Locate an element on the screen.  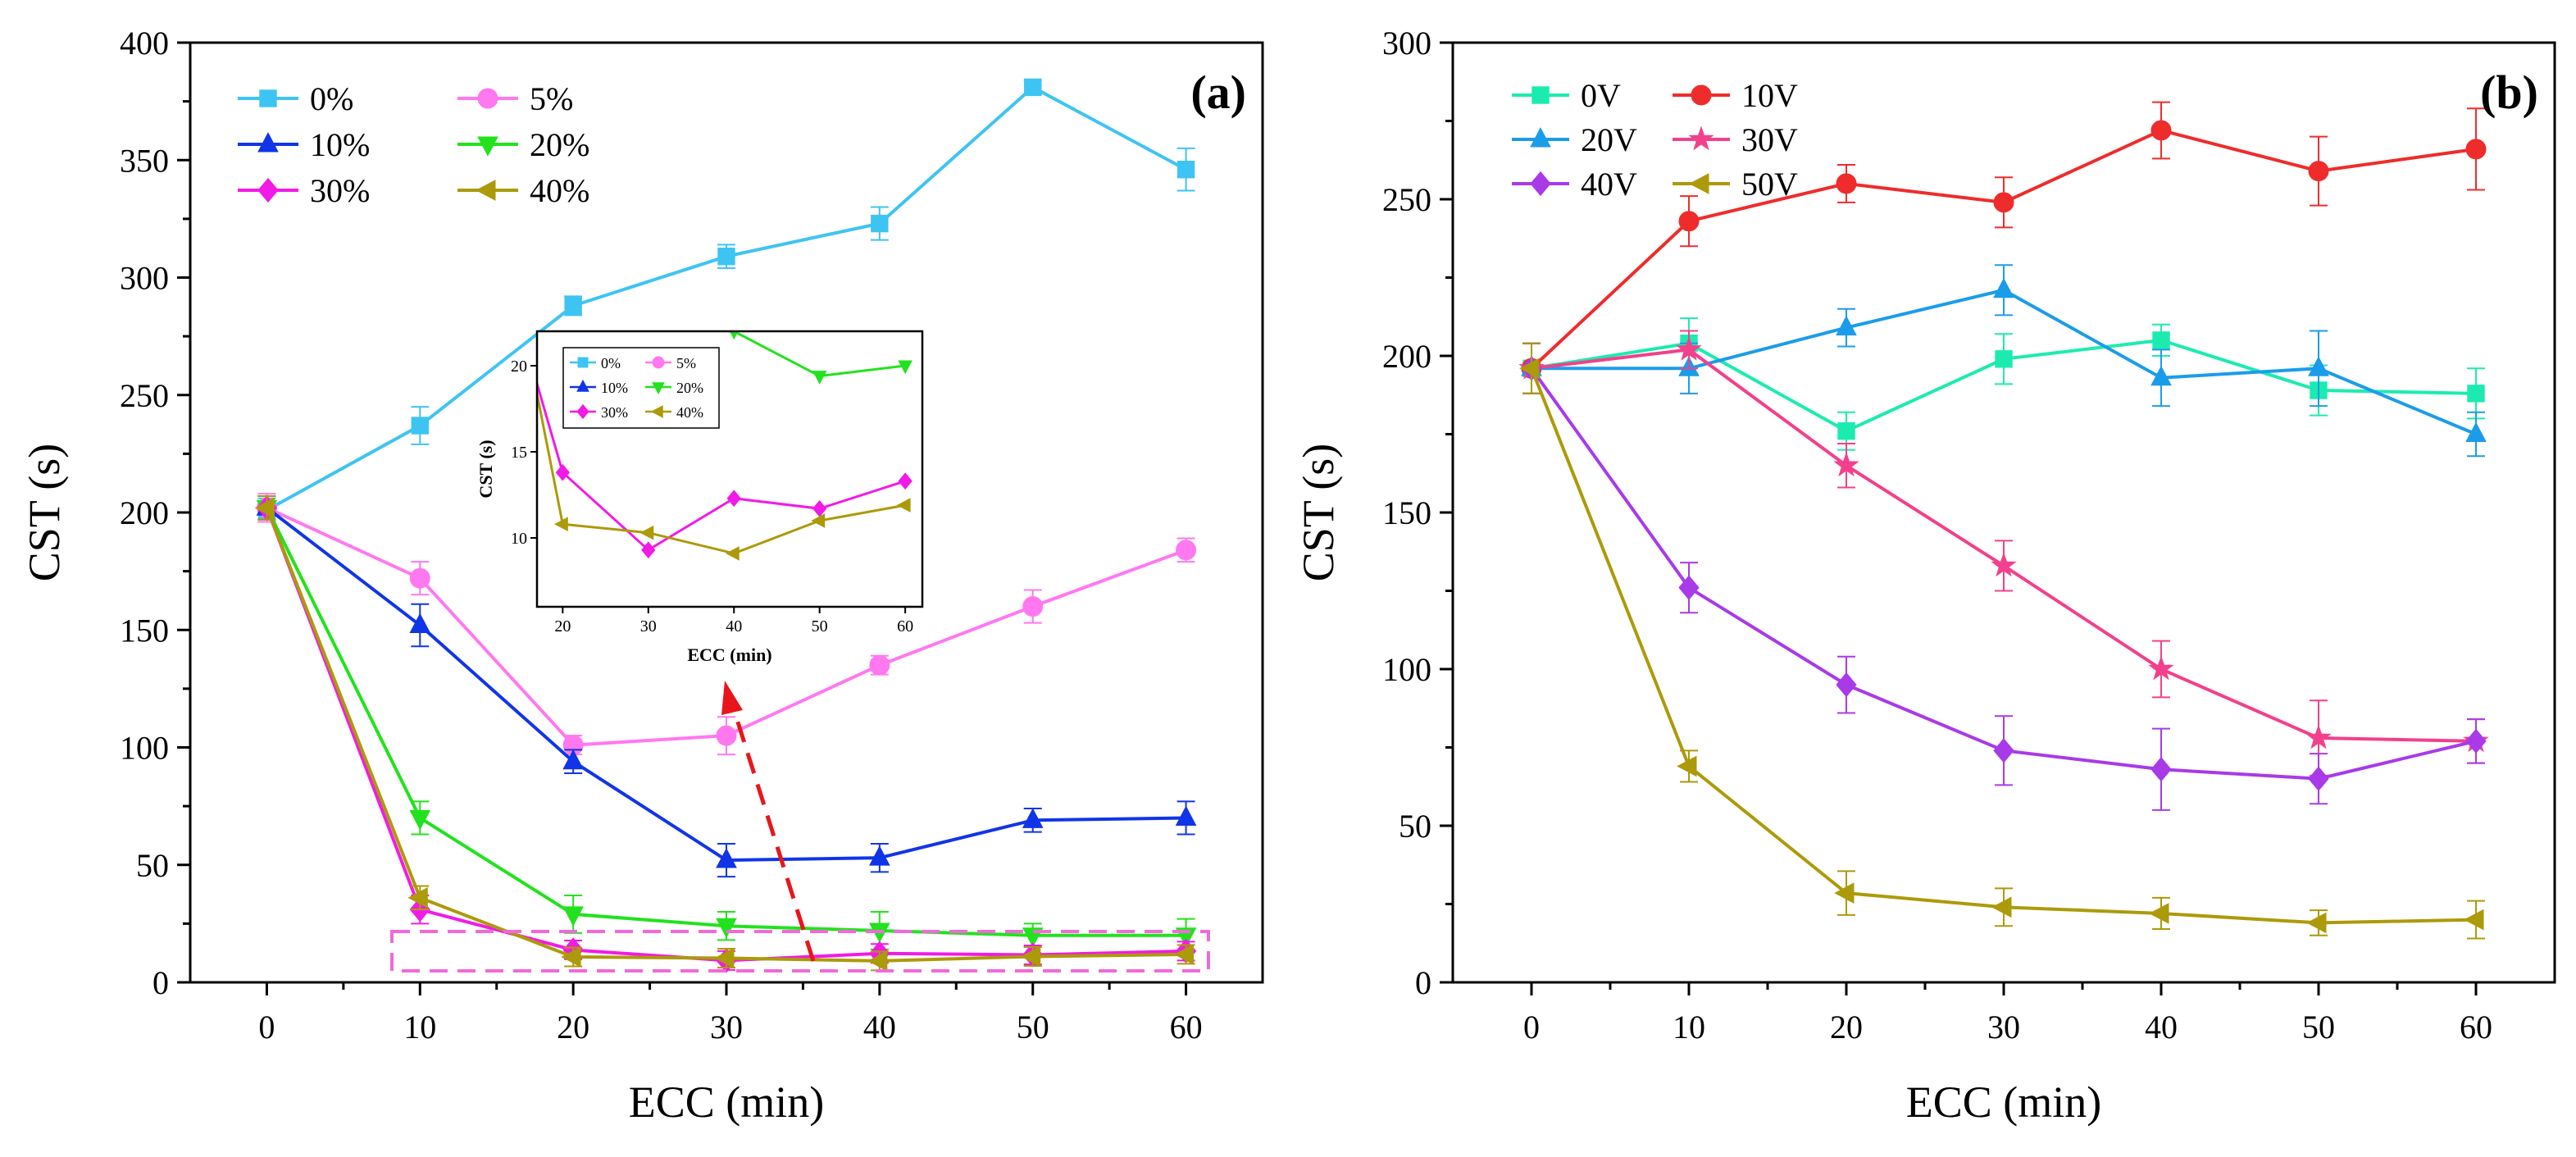
legend-item-10%: 10% is located at coordinates (304, 144).